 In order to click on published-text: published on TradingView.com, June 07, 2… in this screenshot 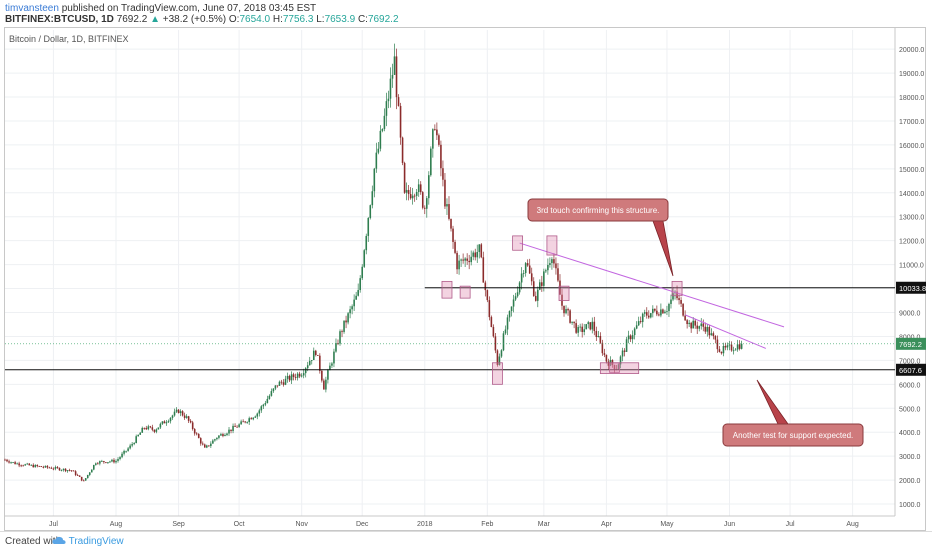, I will do `click(189, 8)`.